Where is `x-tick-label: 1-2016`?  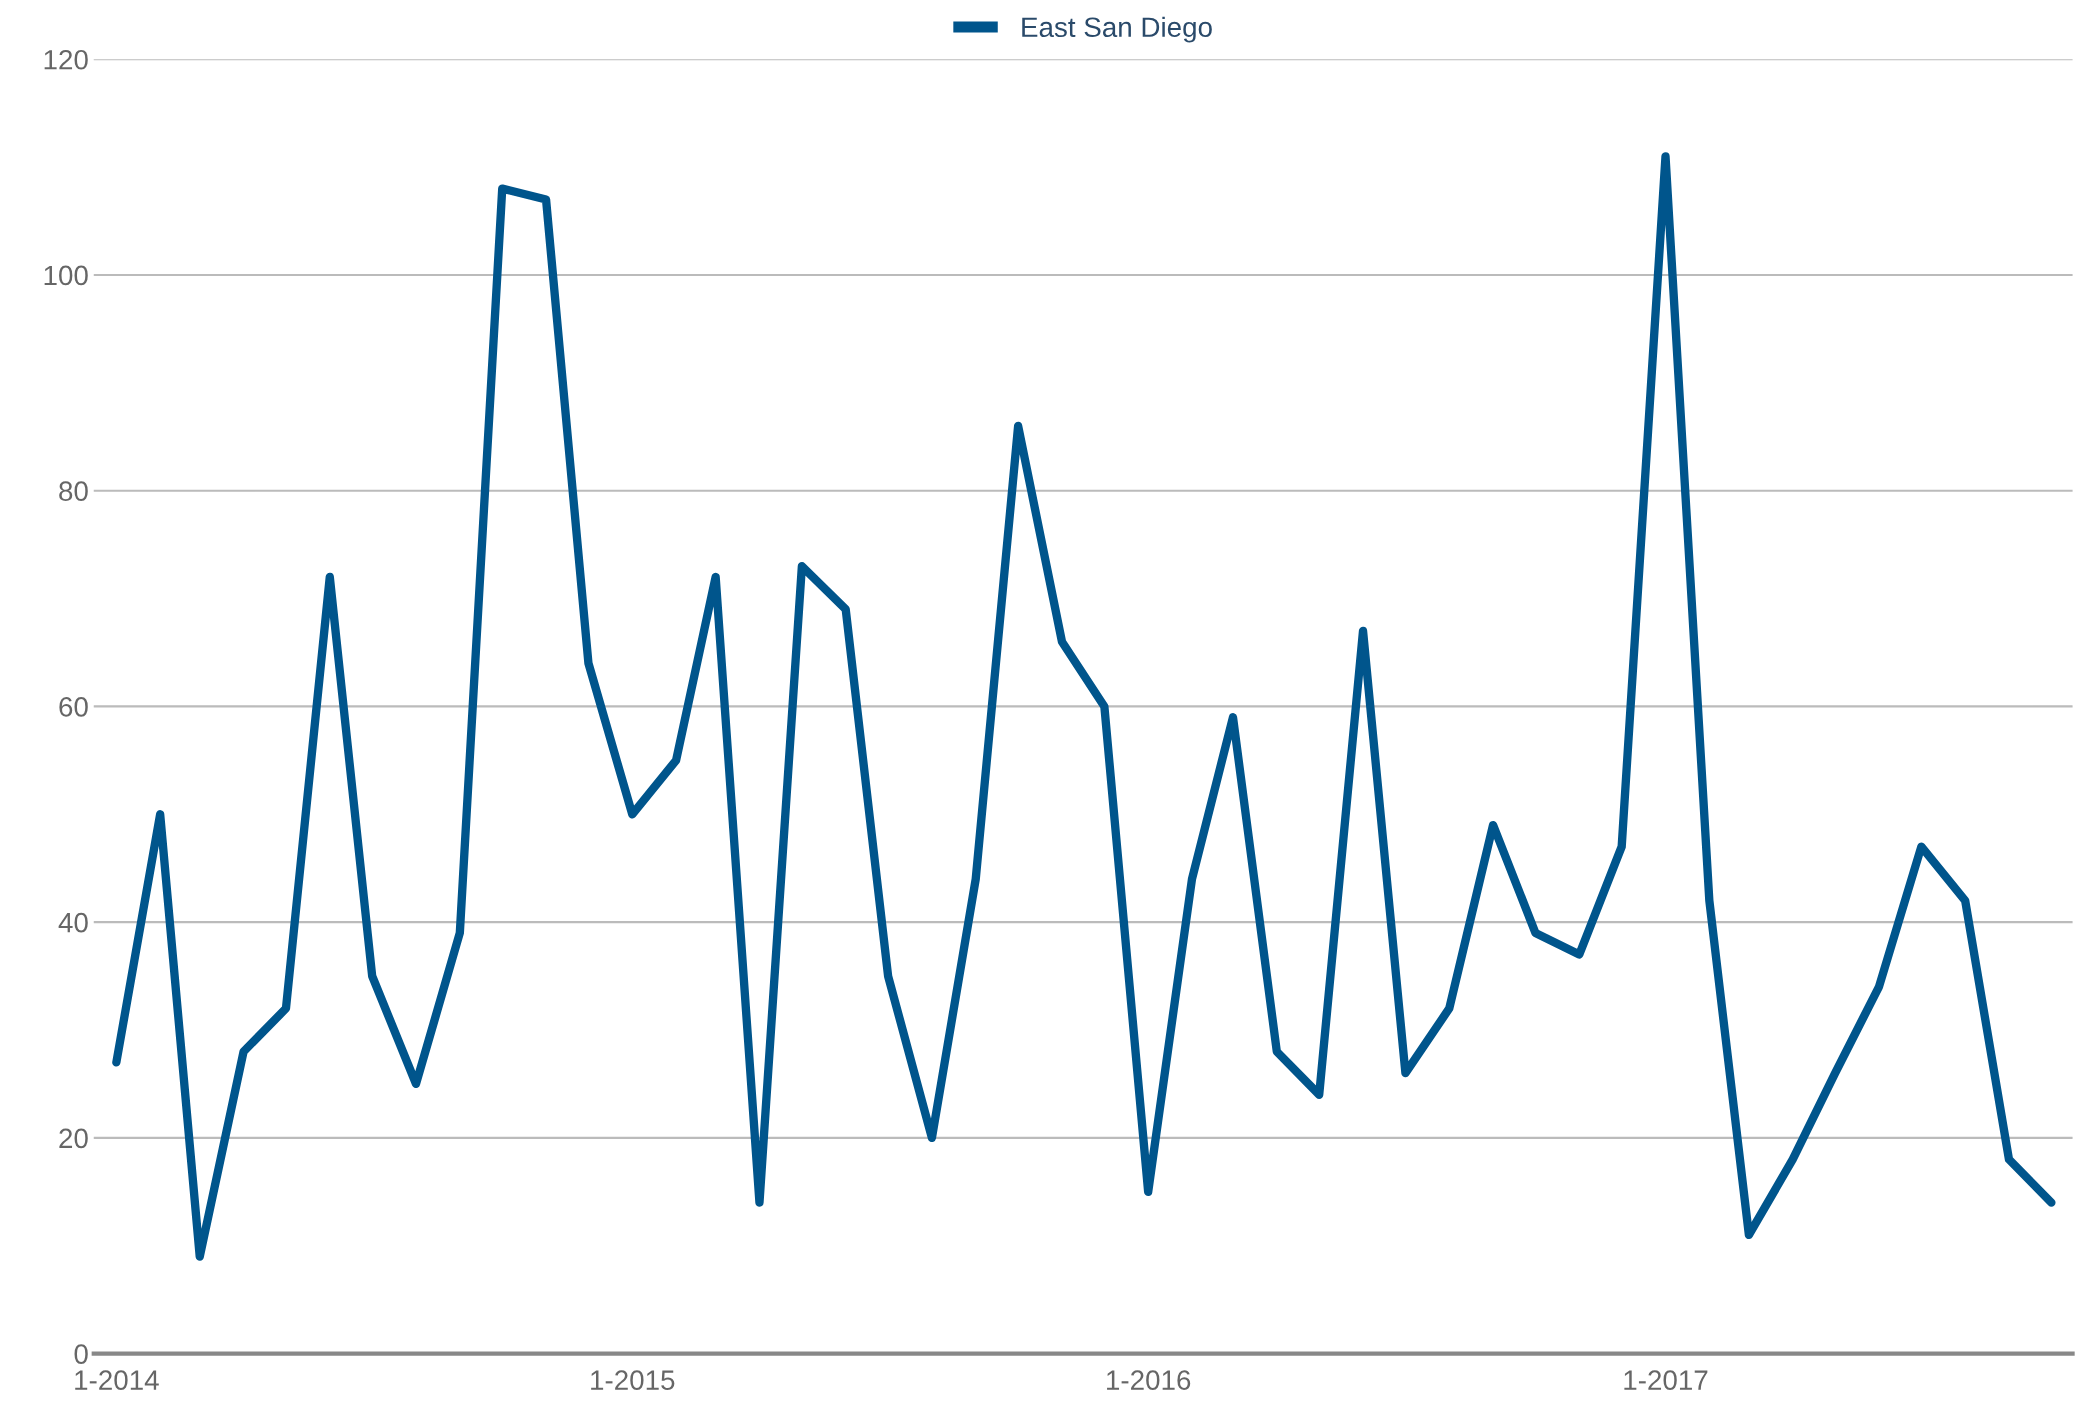
x-tick-label: 1-2016 is located at coordinates (1149, 1380).